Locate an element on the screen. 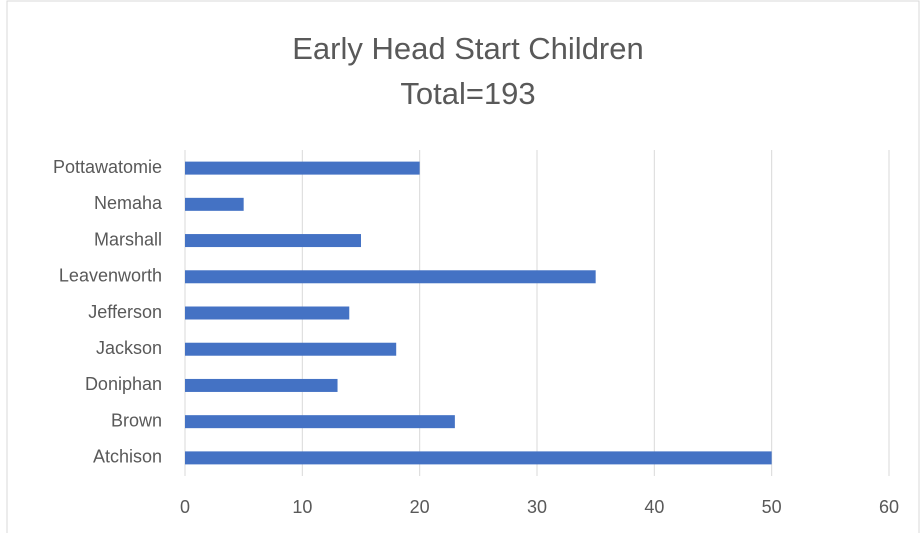  y-tick-label: Brown is located at coordinates (136, 420).